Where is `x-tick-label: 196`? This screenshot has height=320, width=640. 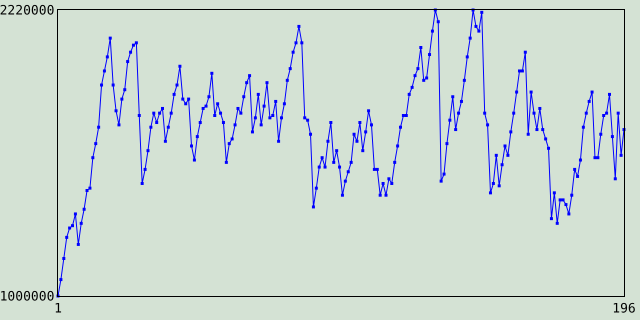
x-tick-label: 196 is located at coordinates (624, 309).